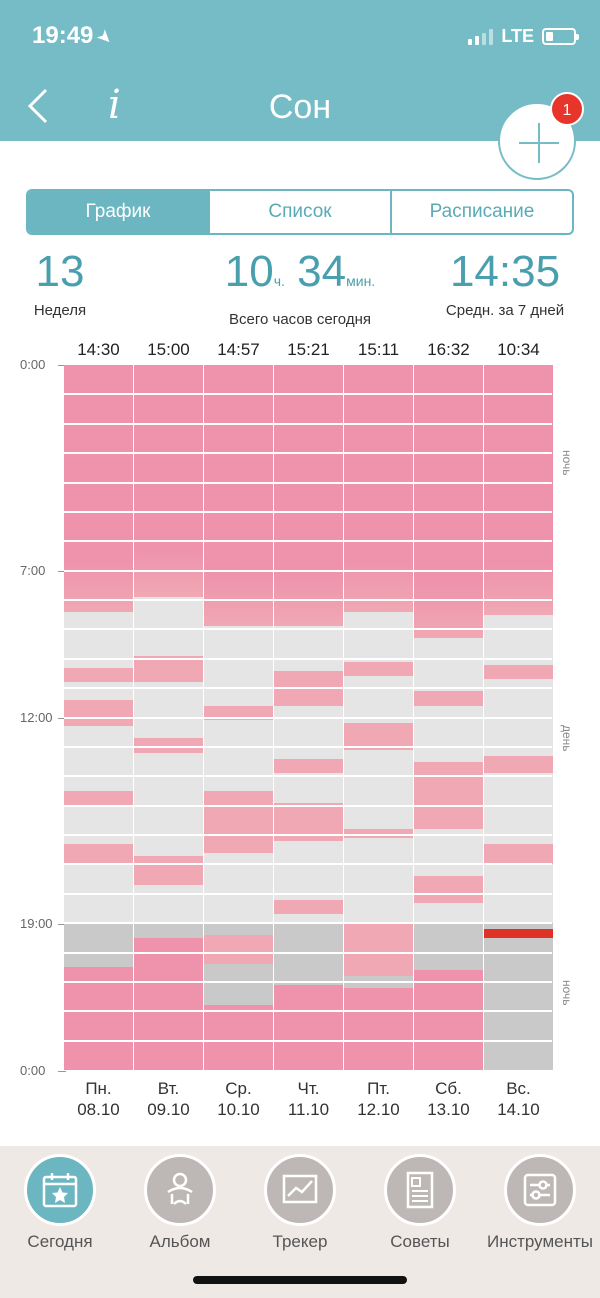 This screenshot has height=1298, width=600. What do you see at coordinates (420, 1203) in the screenshot?
I see `nav-tips: Советы` at bounding box center [420, 1203].